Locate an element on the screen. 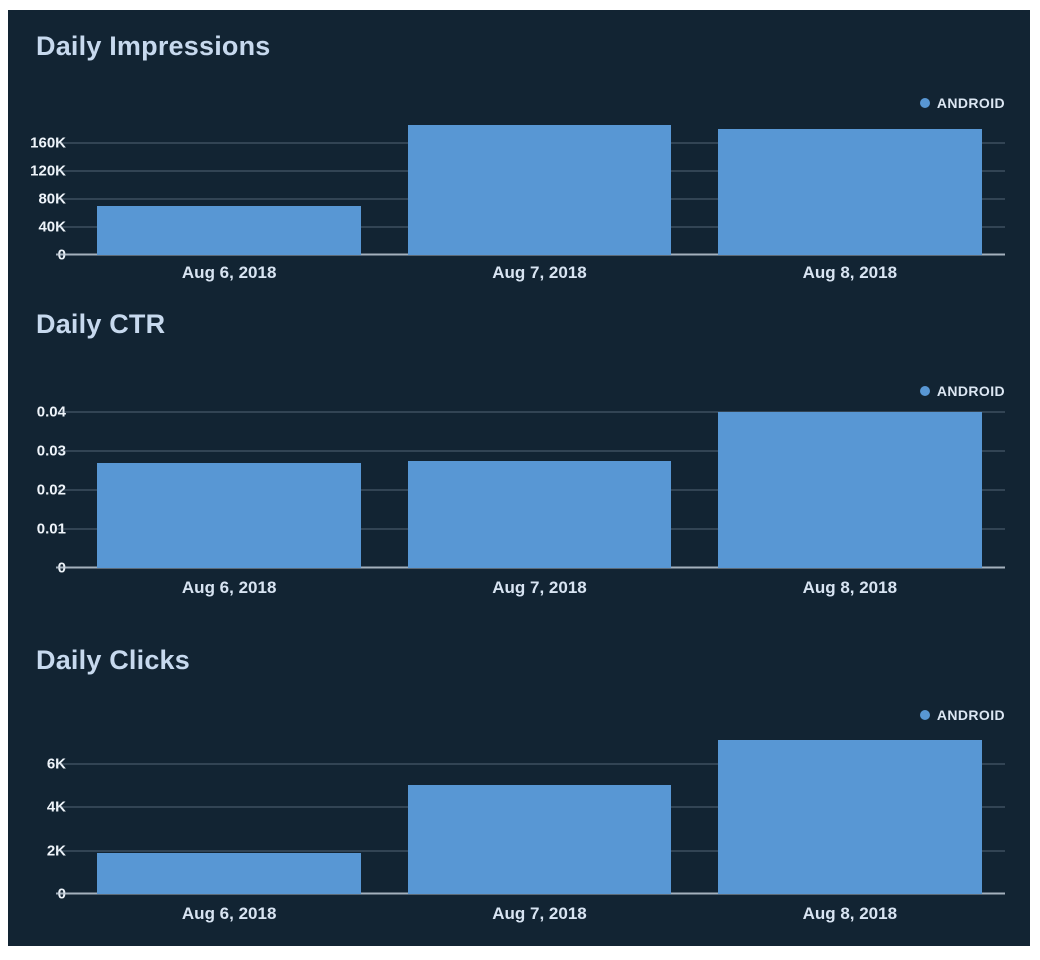 This screenshot has height=960, width=1040. plot-area is located at coordinates (530, 184).